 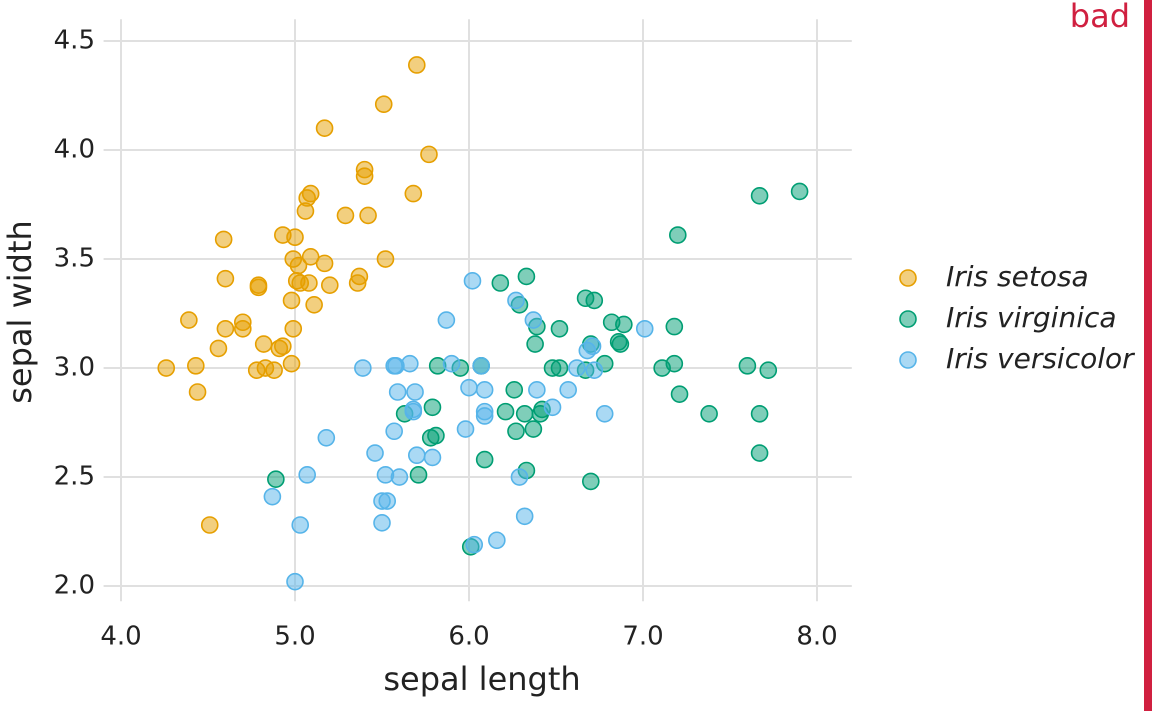 What do you see at coordinates (74, 41) in the screenshot?
I see `y-tick-label: 4.5` at bounding box center [74, 41].